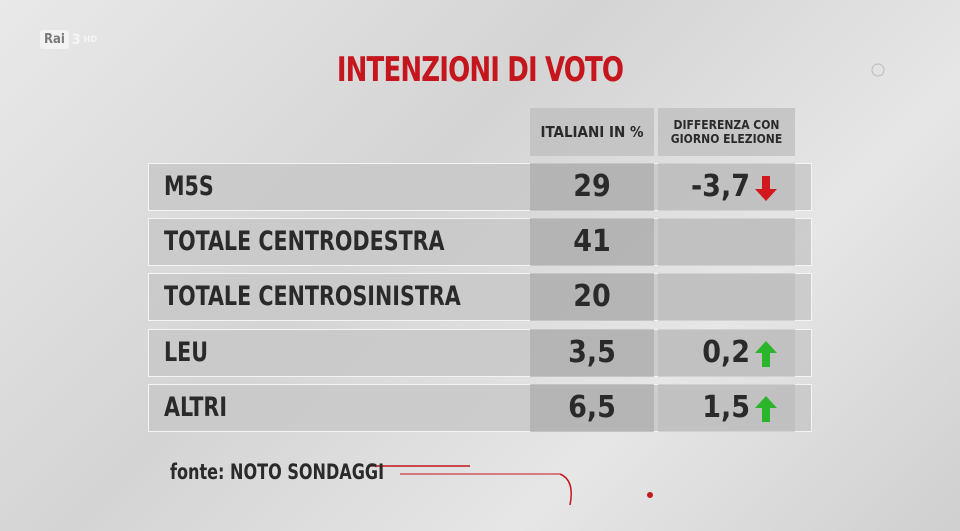  What do you see at coordinates (312, 296) in the screenshot?
I see `party-name: TOTALE CENTROSINISTRA` at bounding box center [312, 296].